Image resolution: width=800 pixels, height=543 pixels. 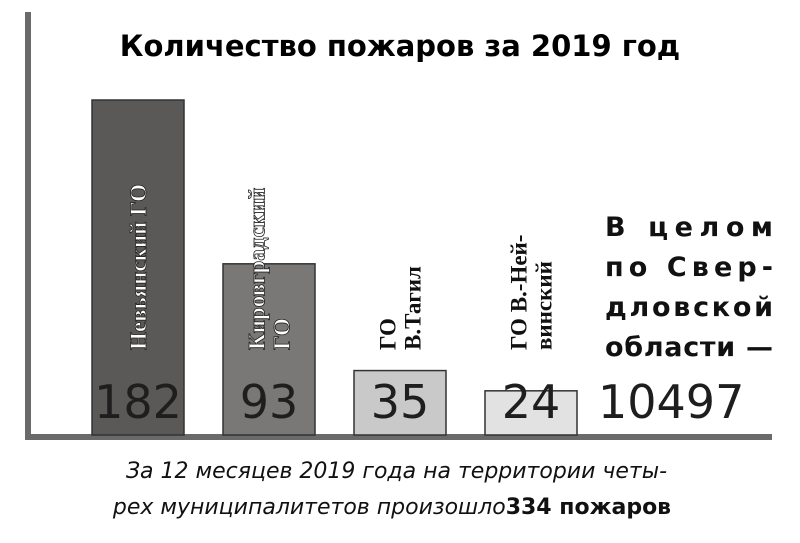 I want to click on bar-category-label: Невьянский ГО, so click(x=138, y=267).